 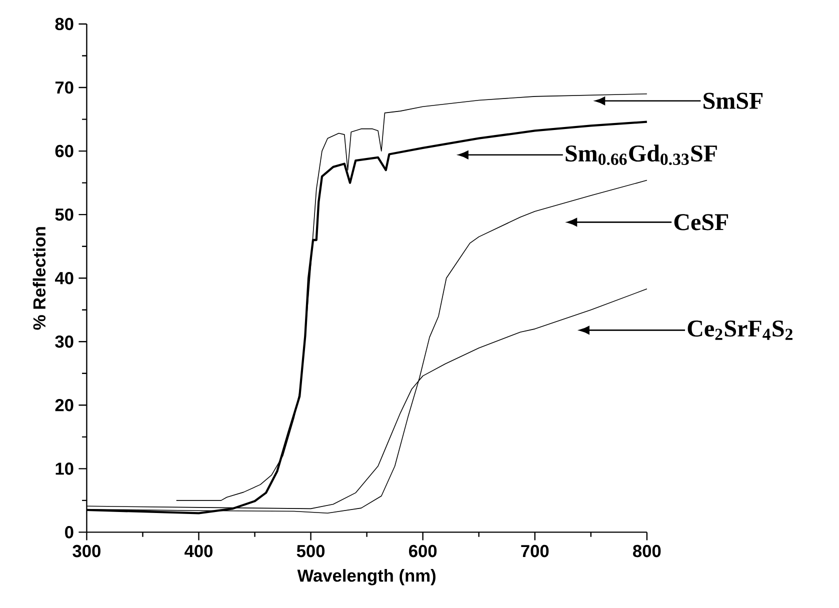 What do you see at coordinates (86, 551) in the screenshot?
I see `x-tick-label: 300` at bounding box center [86, 551].